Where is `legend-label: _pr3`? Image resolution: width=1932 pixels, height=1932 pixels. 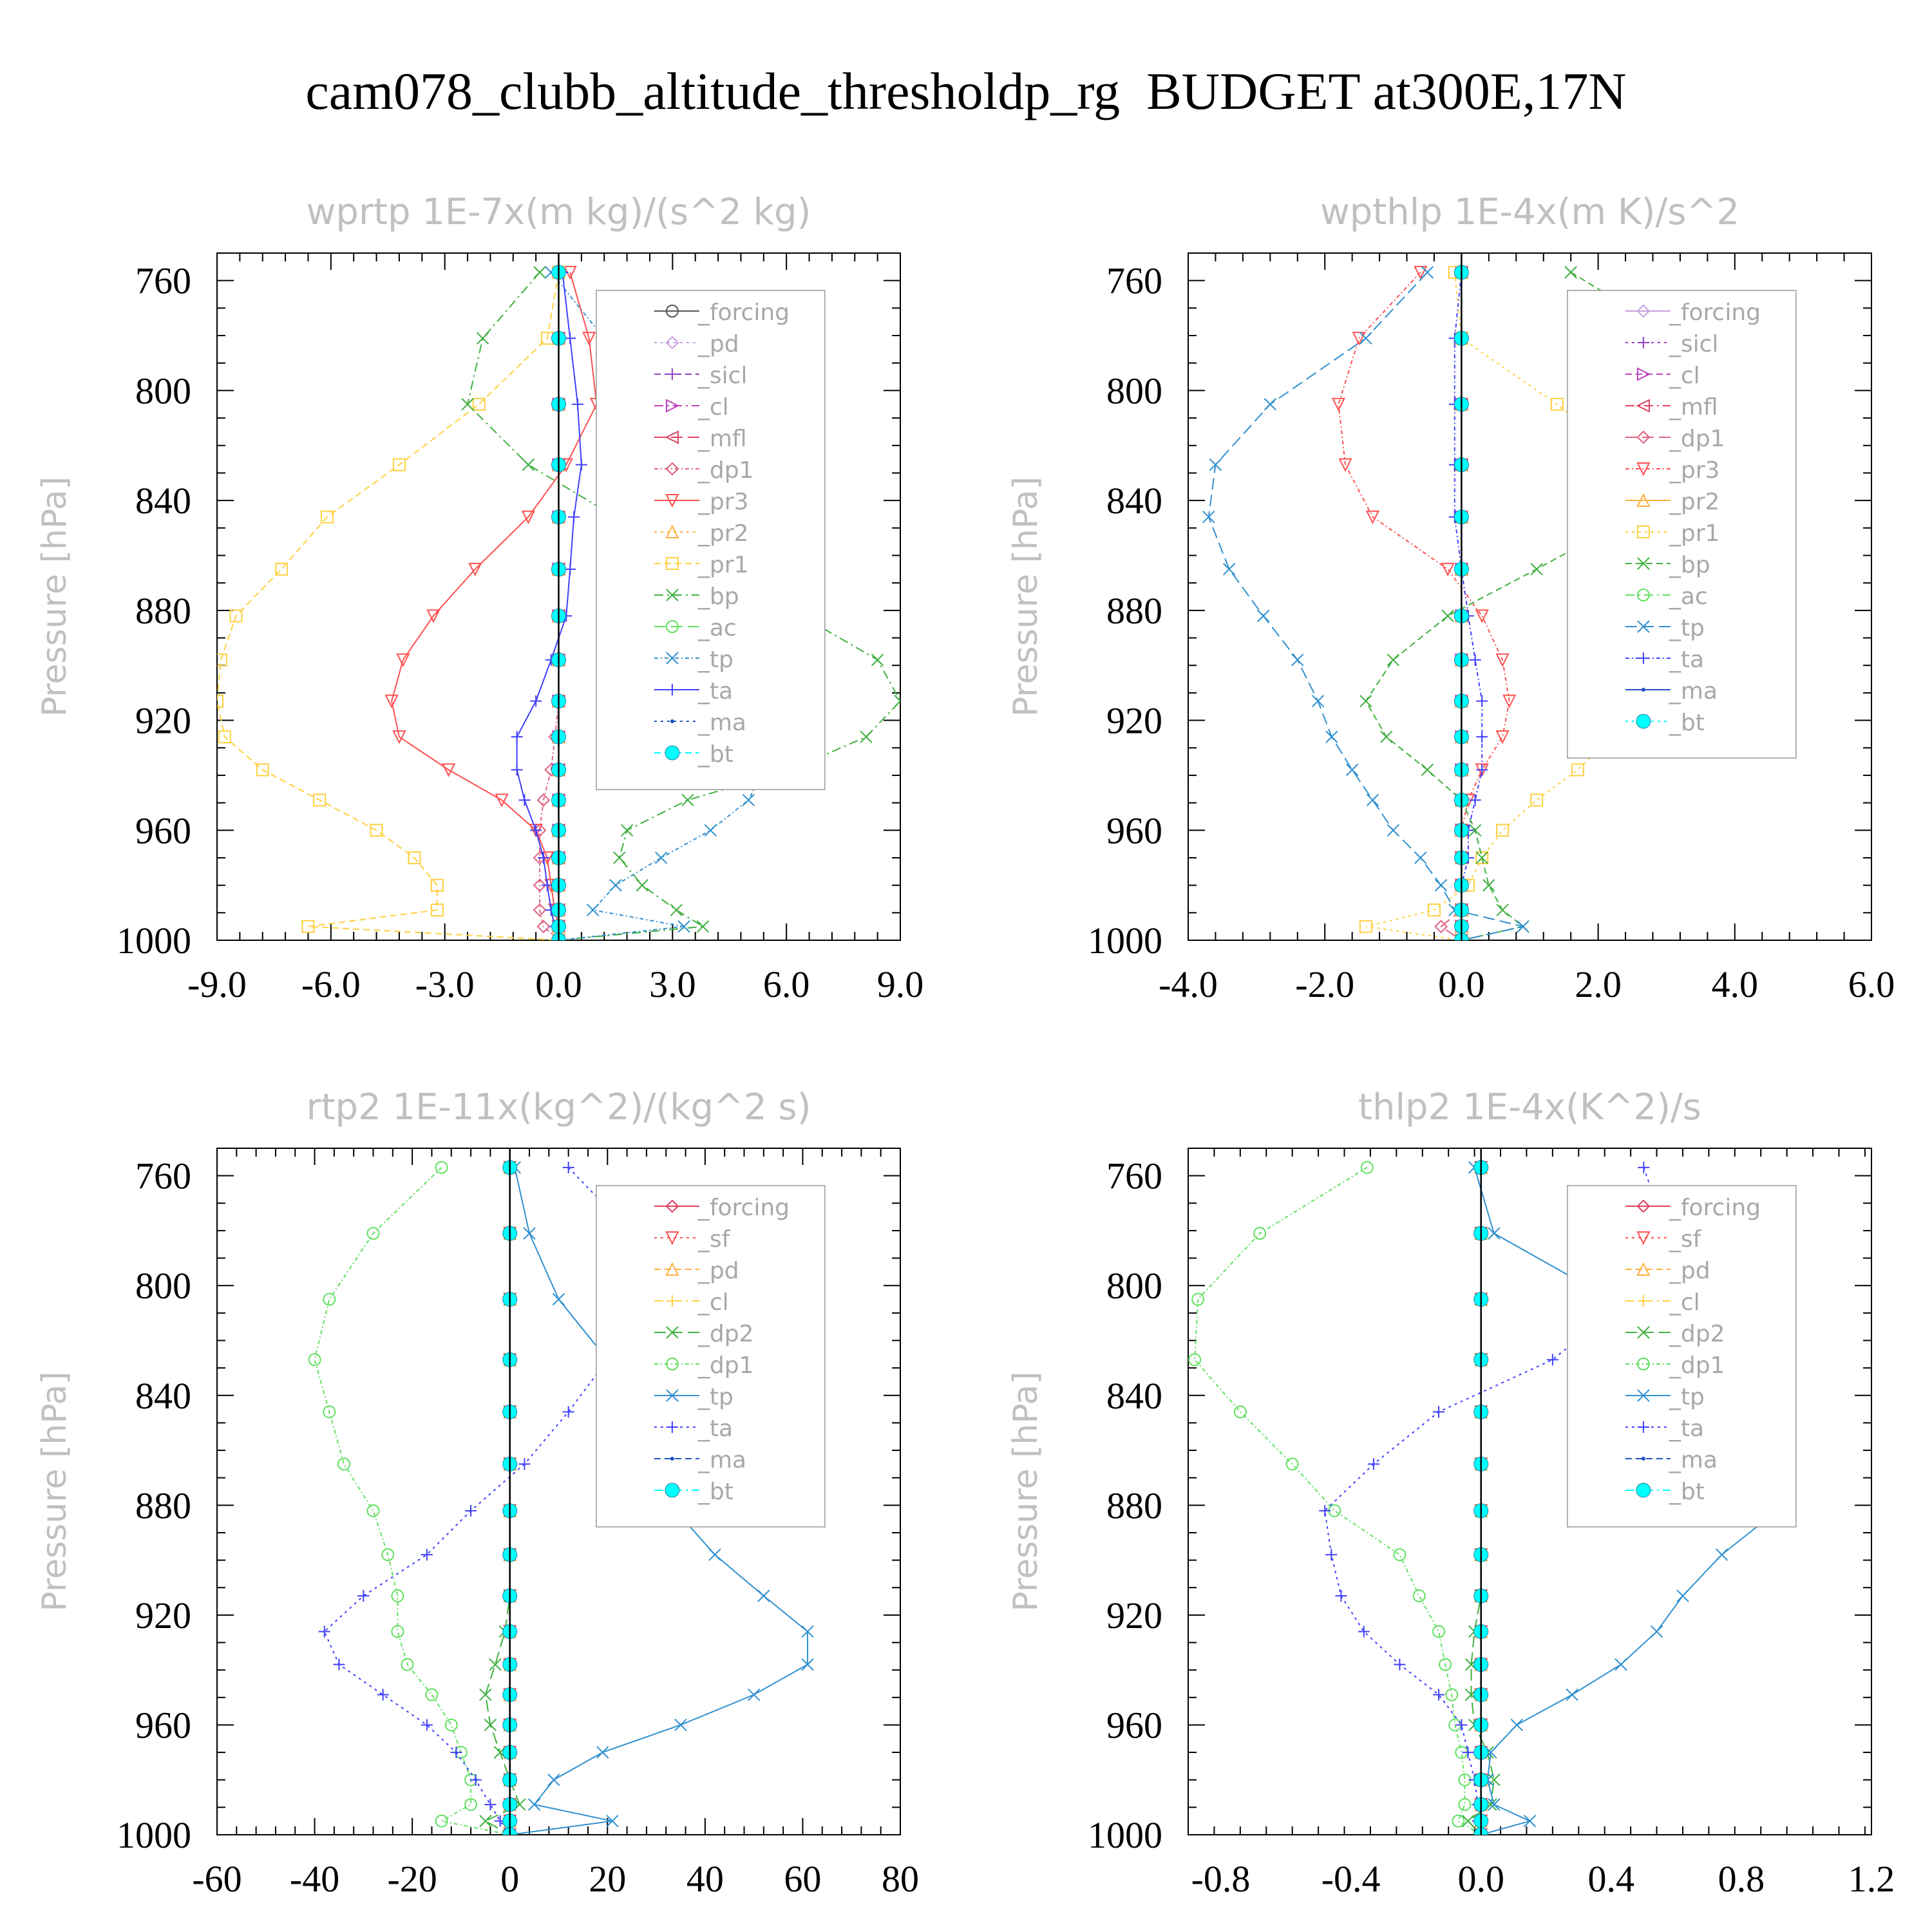
legend-label: _pr3 is located at coordinates (723, 502).